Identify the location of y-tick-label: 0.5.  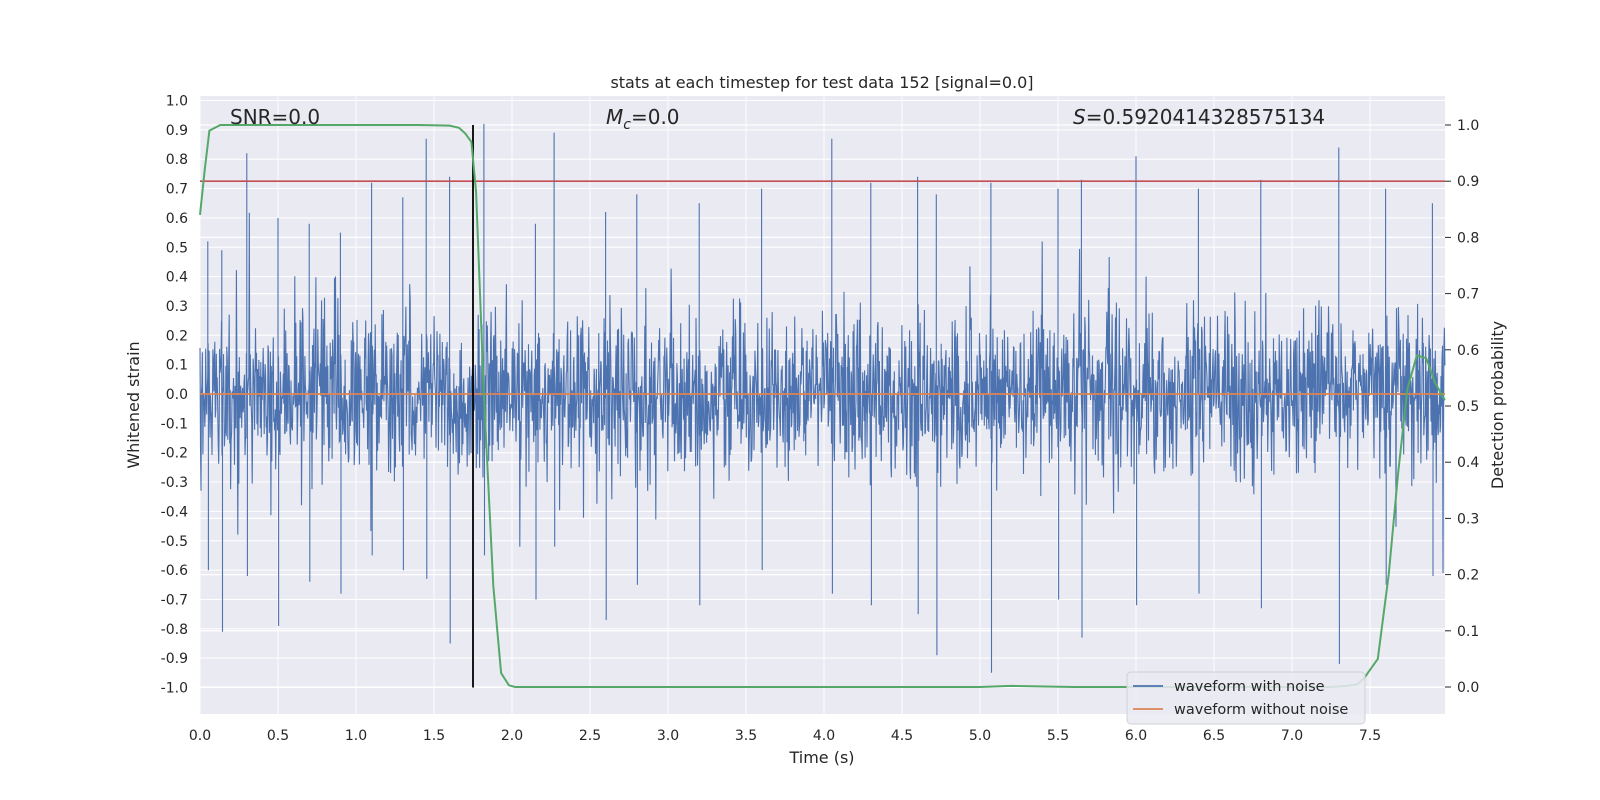
(177, 248).